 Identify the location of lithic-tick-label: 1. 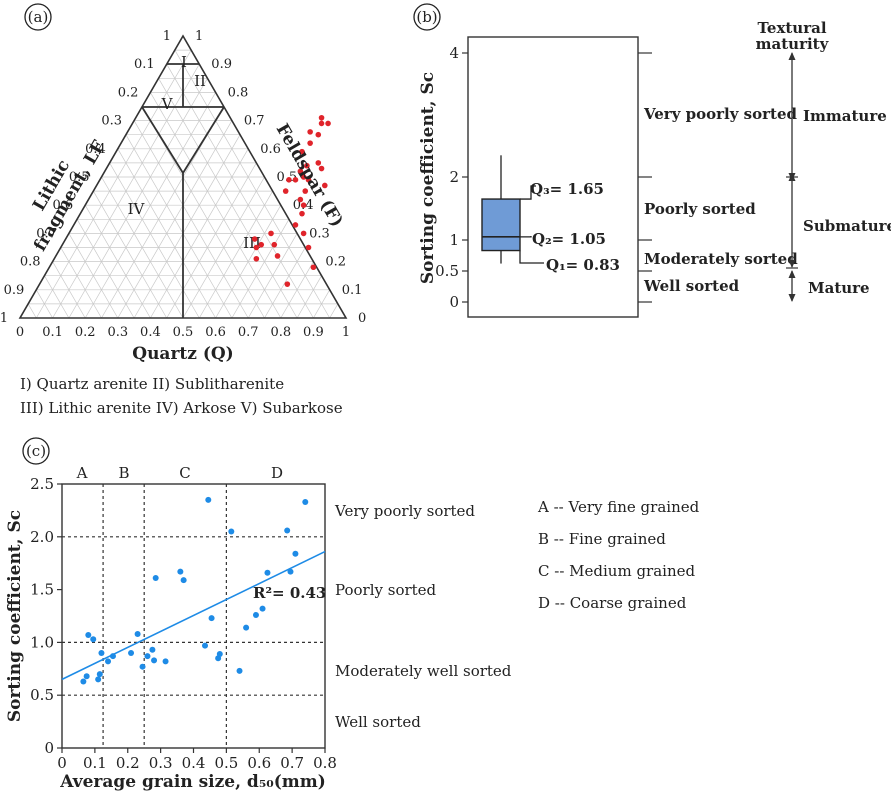
(167, 36).